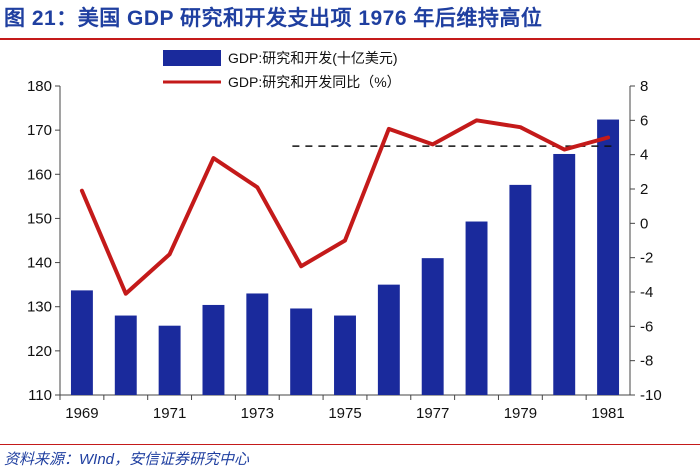 The height and width of the screenshot is (472, 700). Describe the element at coordinates (314, 82) in the screenshot. I see `legend-line-label: GDP:研究和开发同比（%）` at that location.